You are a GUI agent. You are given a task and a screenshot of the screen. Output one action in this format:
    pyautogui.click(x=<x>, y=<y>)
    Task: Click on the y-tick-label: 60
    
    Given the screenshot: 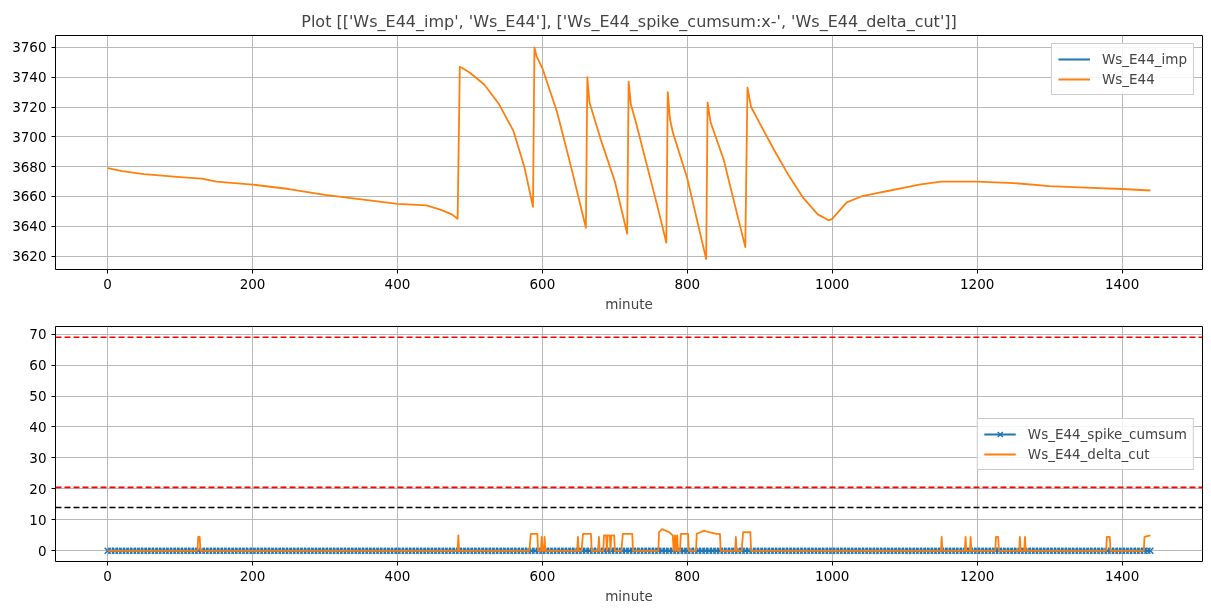 What is the action you would take?
    pyautogui.click(x=38, y=365)
    